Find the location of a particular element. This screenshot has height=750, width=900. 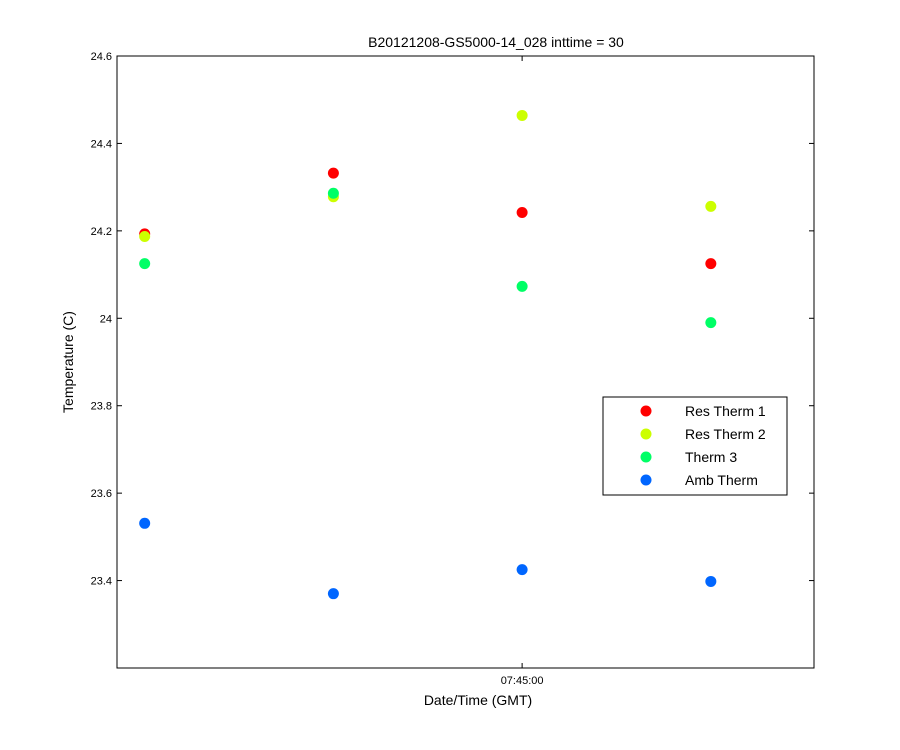

legend-box is located at coordinates (695, 446).